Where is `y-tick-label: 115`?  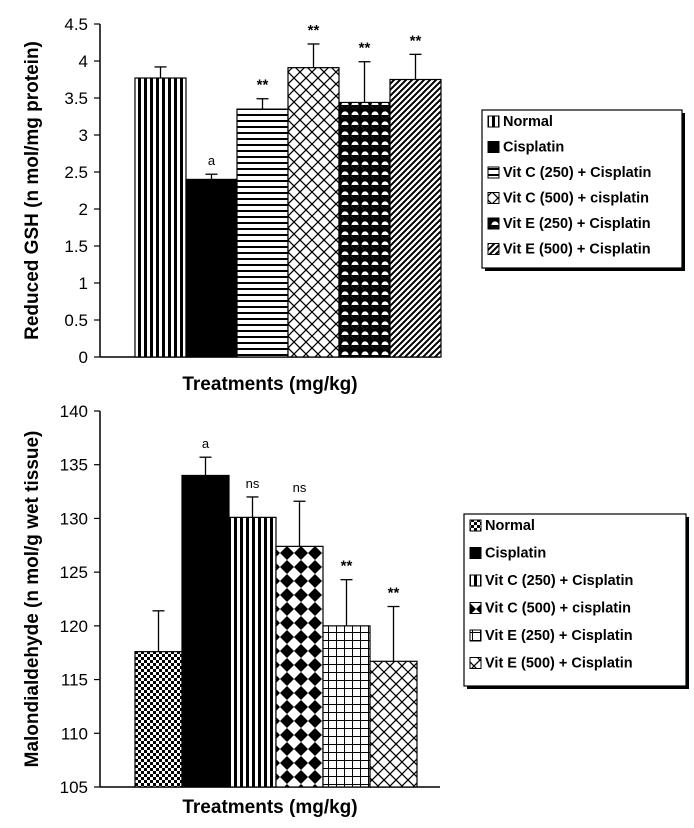 y-tick-label: 115 is located at coordinates (74, 680).